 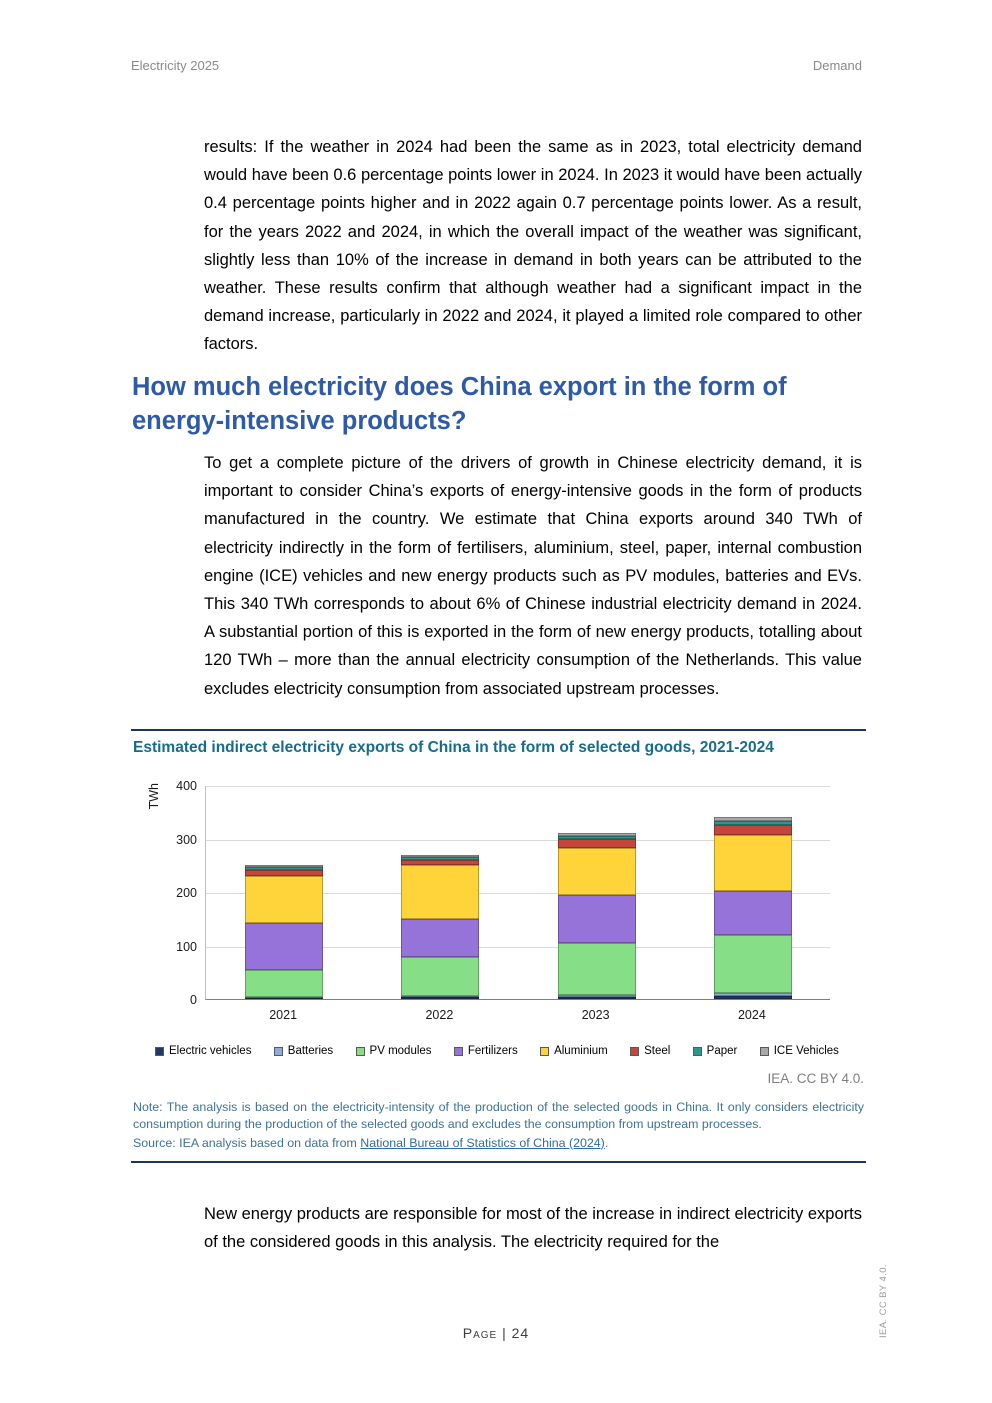 What do you see at coordinates (498, 1162) in the screenshot?
I see `figure-bottom-rule` at bounding box center [498, 1162].